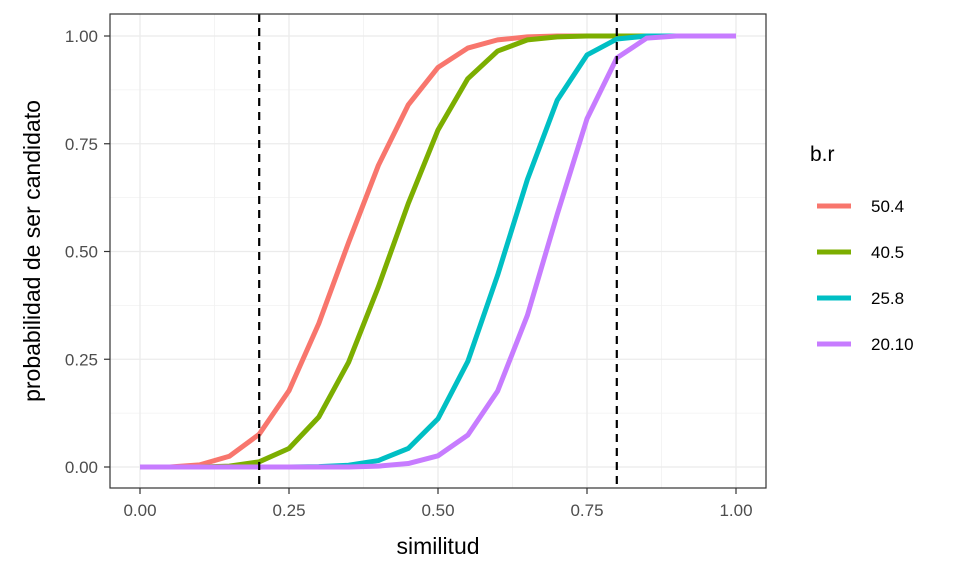 The height and width of the screenshot is (576, 960). I want to click on x-tick-label: 0.00, so click(139, 510).